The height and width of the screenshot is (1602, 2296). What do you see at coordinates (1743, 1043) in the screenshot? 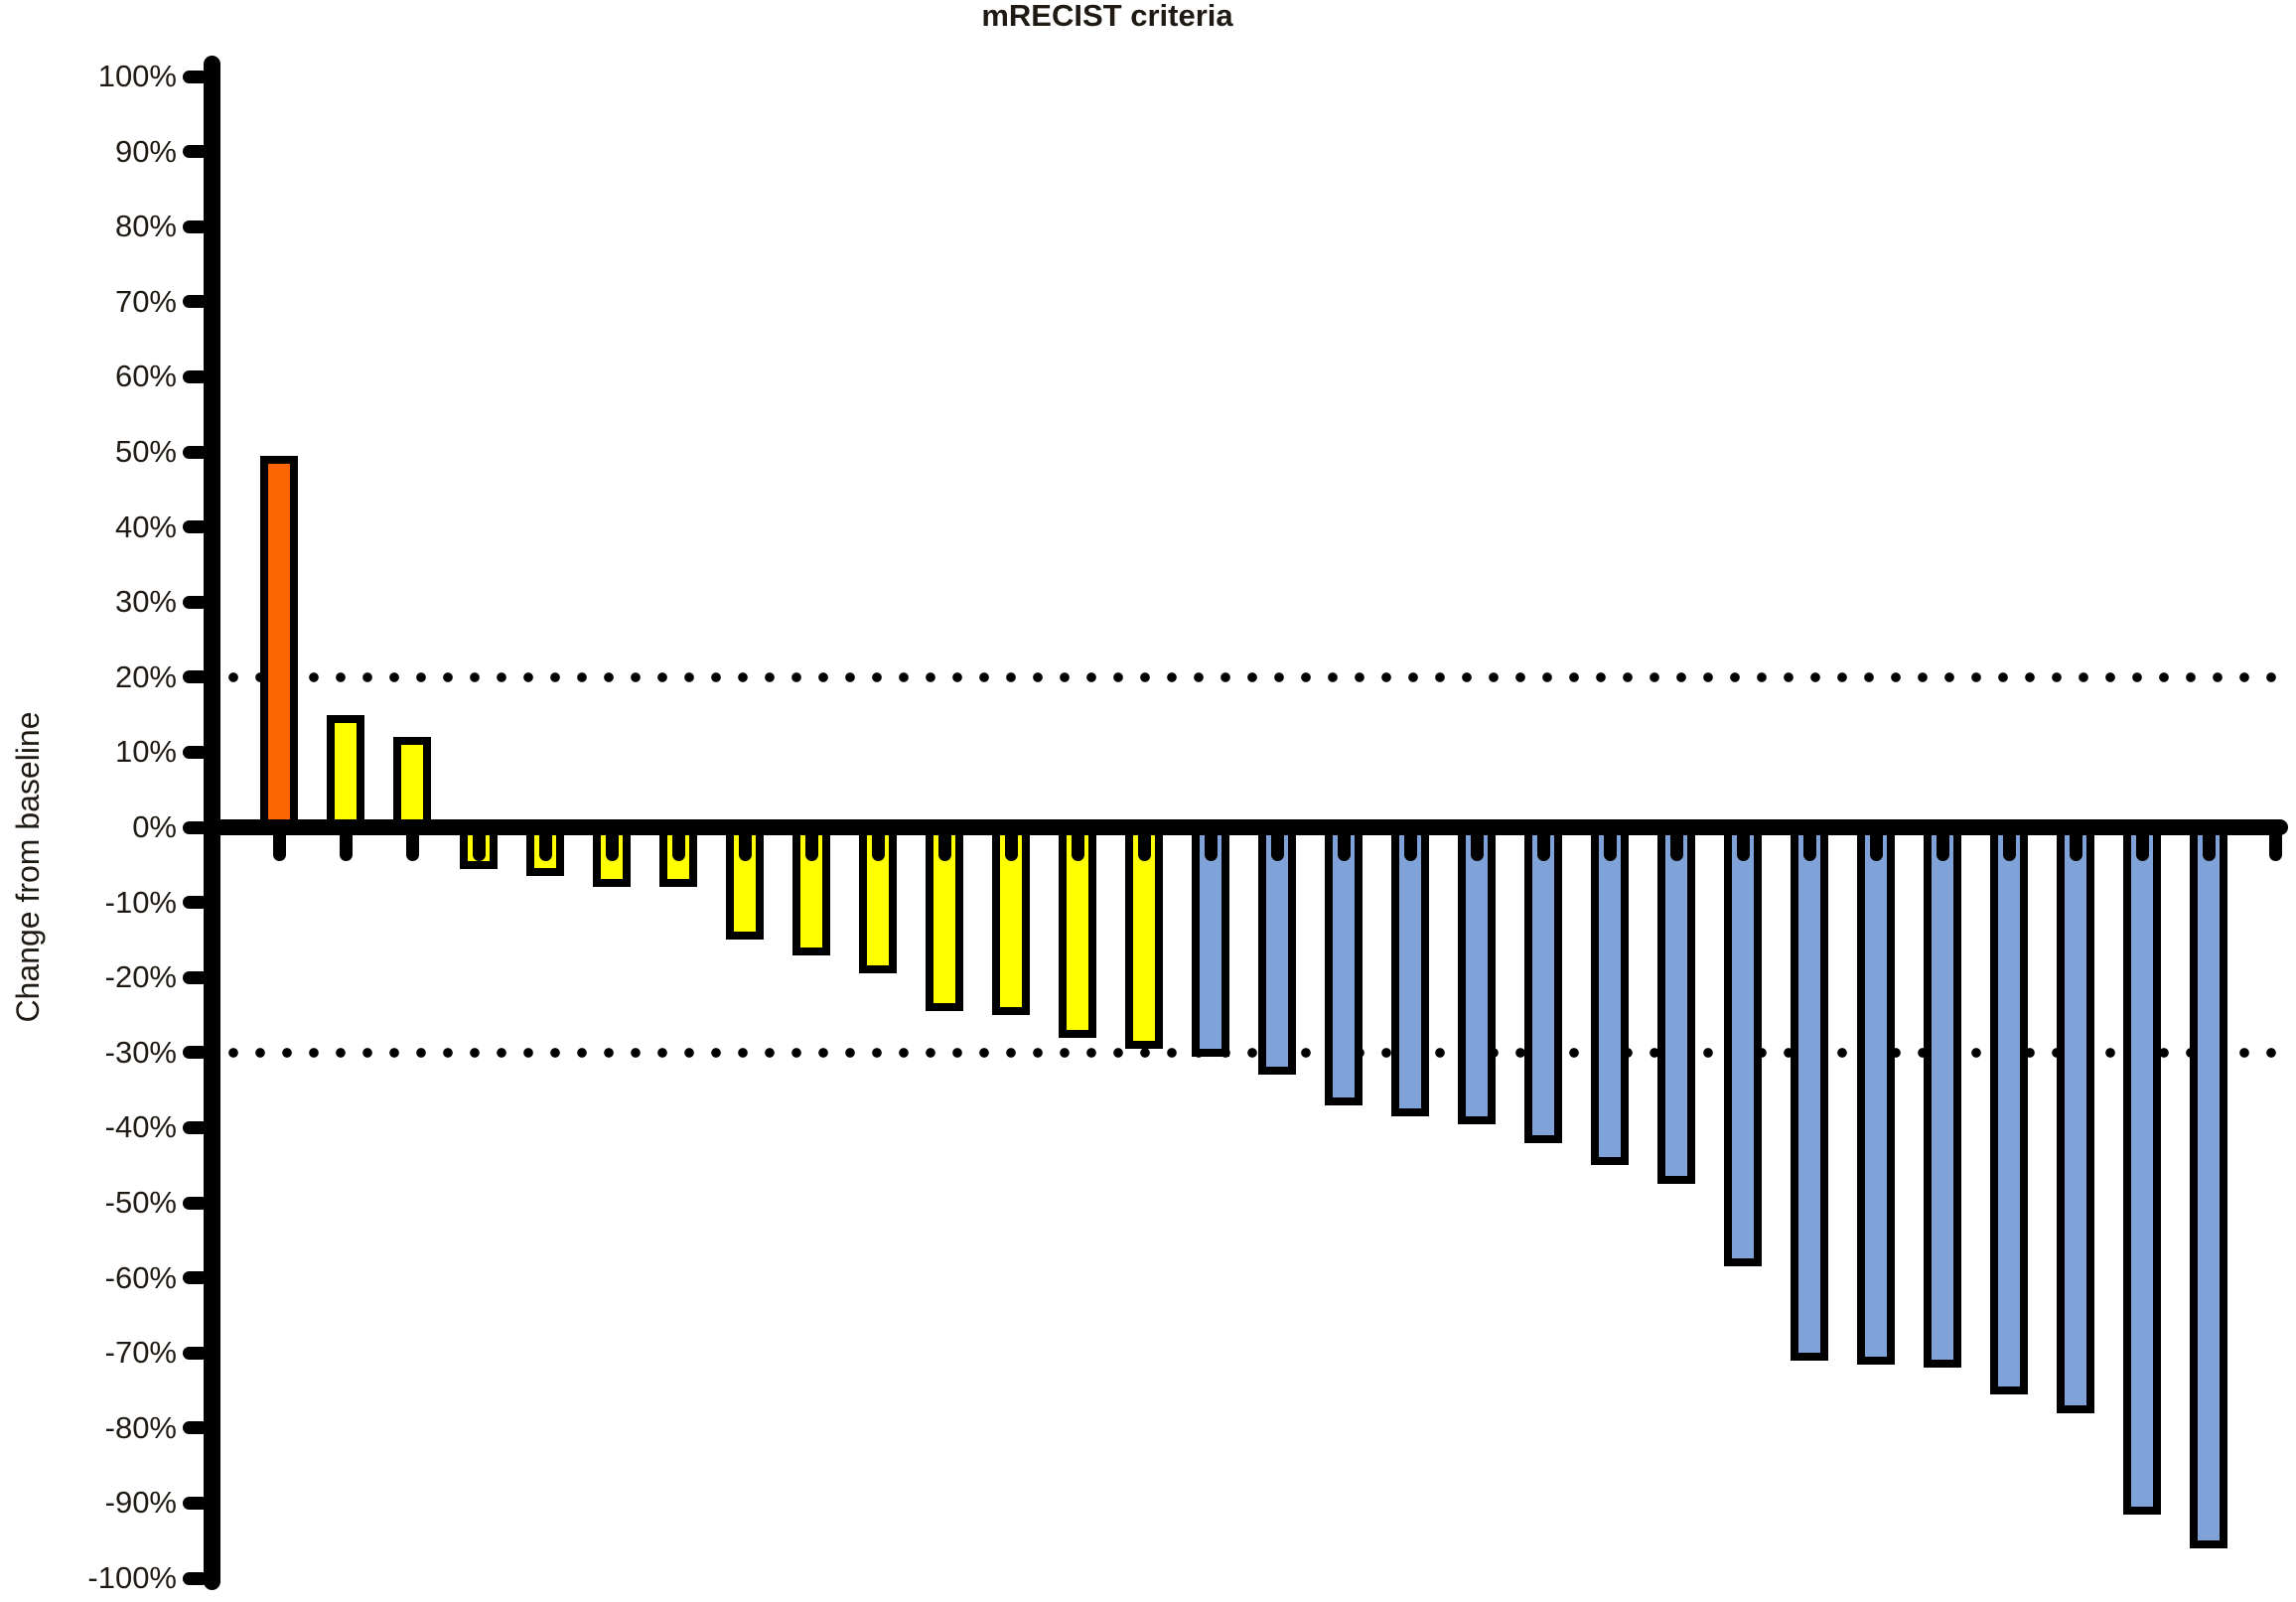
I see `bar-patient-23-pr` at bounding box center [1743, 1043].